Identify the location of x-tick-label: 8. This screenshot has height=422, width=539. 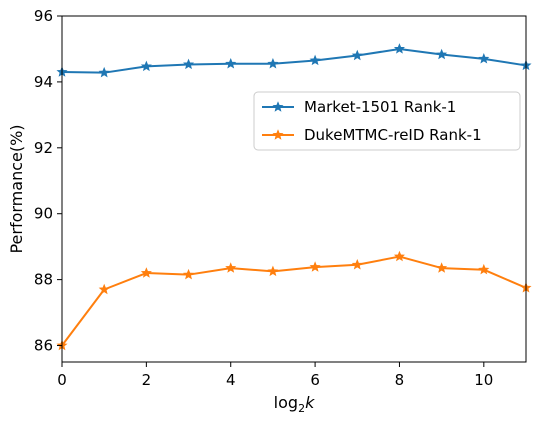
(400, 380).